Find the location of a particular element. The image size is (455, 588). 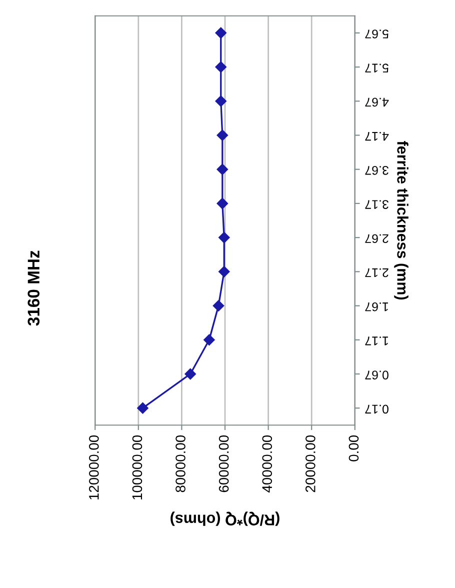

x-tick-label: 40000.00 is located at coordinates (267, 463).